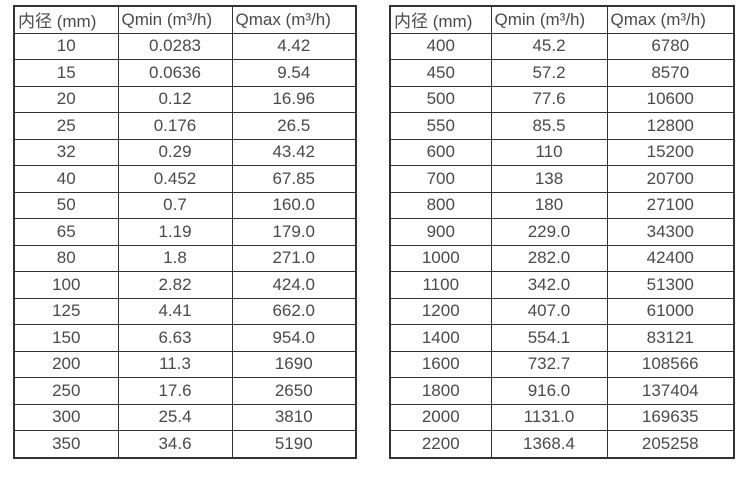  Describe the element at coordinates (670, 258) in the screenshot. I see `table-cell: 42400` at that location.